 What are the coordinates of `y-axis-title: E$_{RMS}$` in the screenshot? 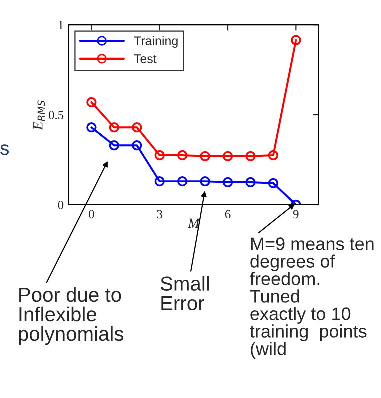 It's located at (40, 115).